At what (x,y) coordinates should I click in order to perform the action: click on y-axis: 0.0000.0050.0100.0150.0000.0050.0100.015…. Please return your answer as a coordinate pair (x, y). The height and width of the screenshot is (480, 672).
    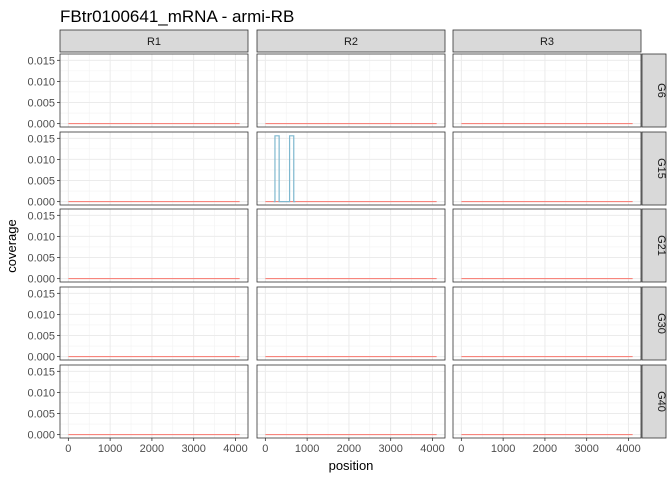
    Looking at the image, I should click on (43, 248).